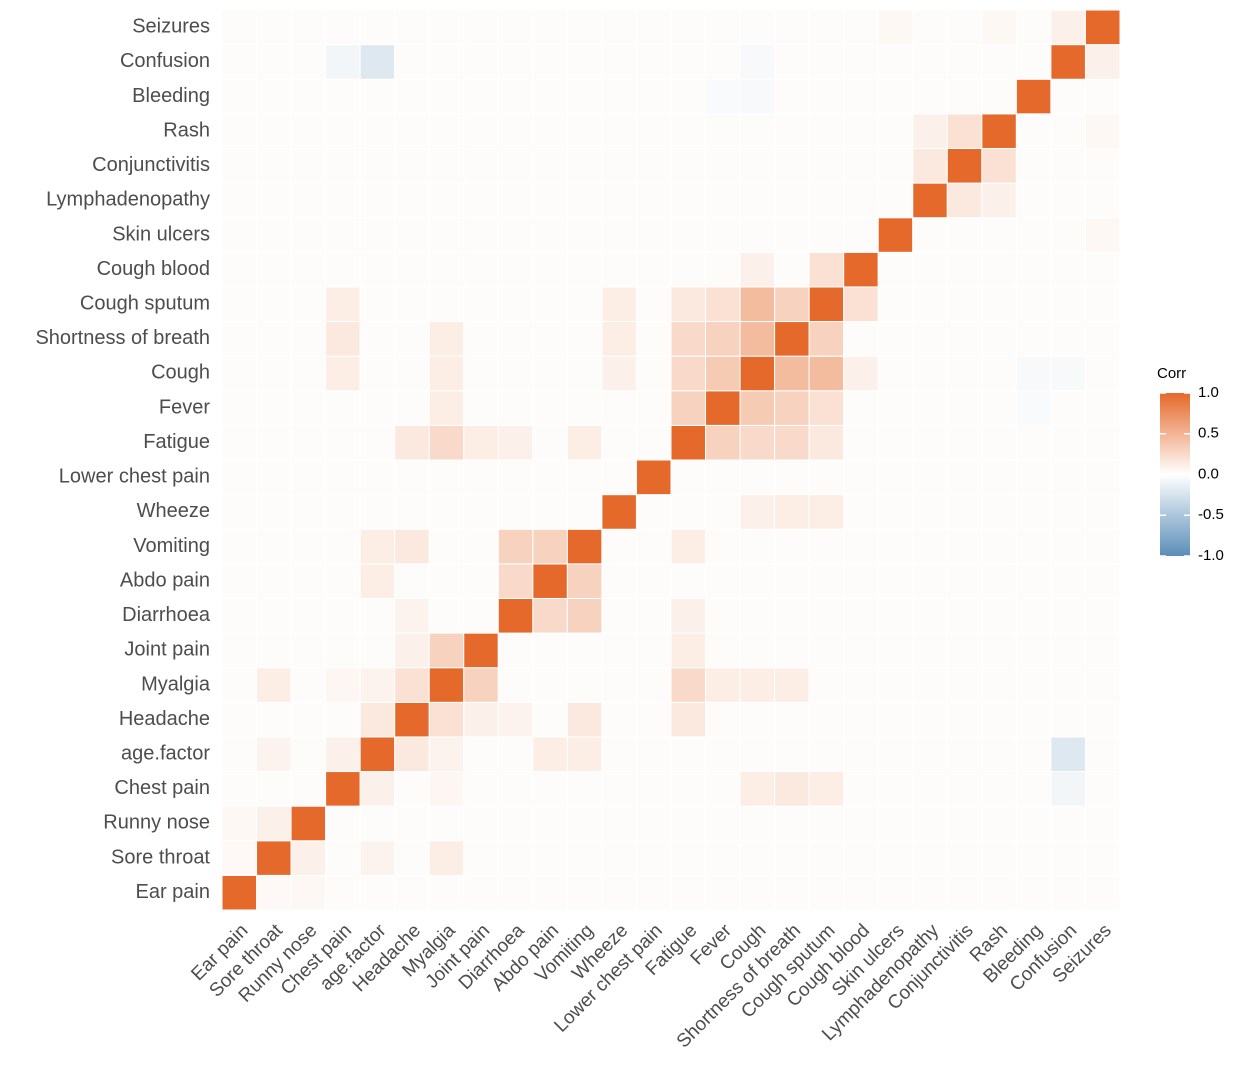  Describe the element at coordinates (151, 165) in the screenshot. I see `y-tick-label: Conjunctivitis` at that location.